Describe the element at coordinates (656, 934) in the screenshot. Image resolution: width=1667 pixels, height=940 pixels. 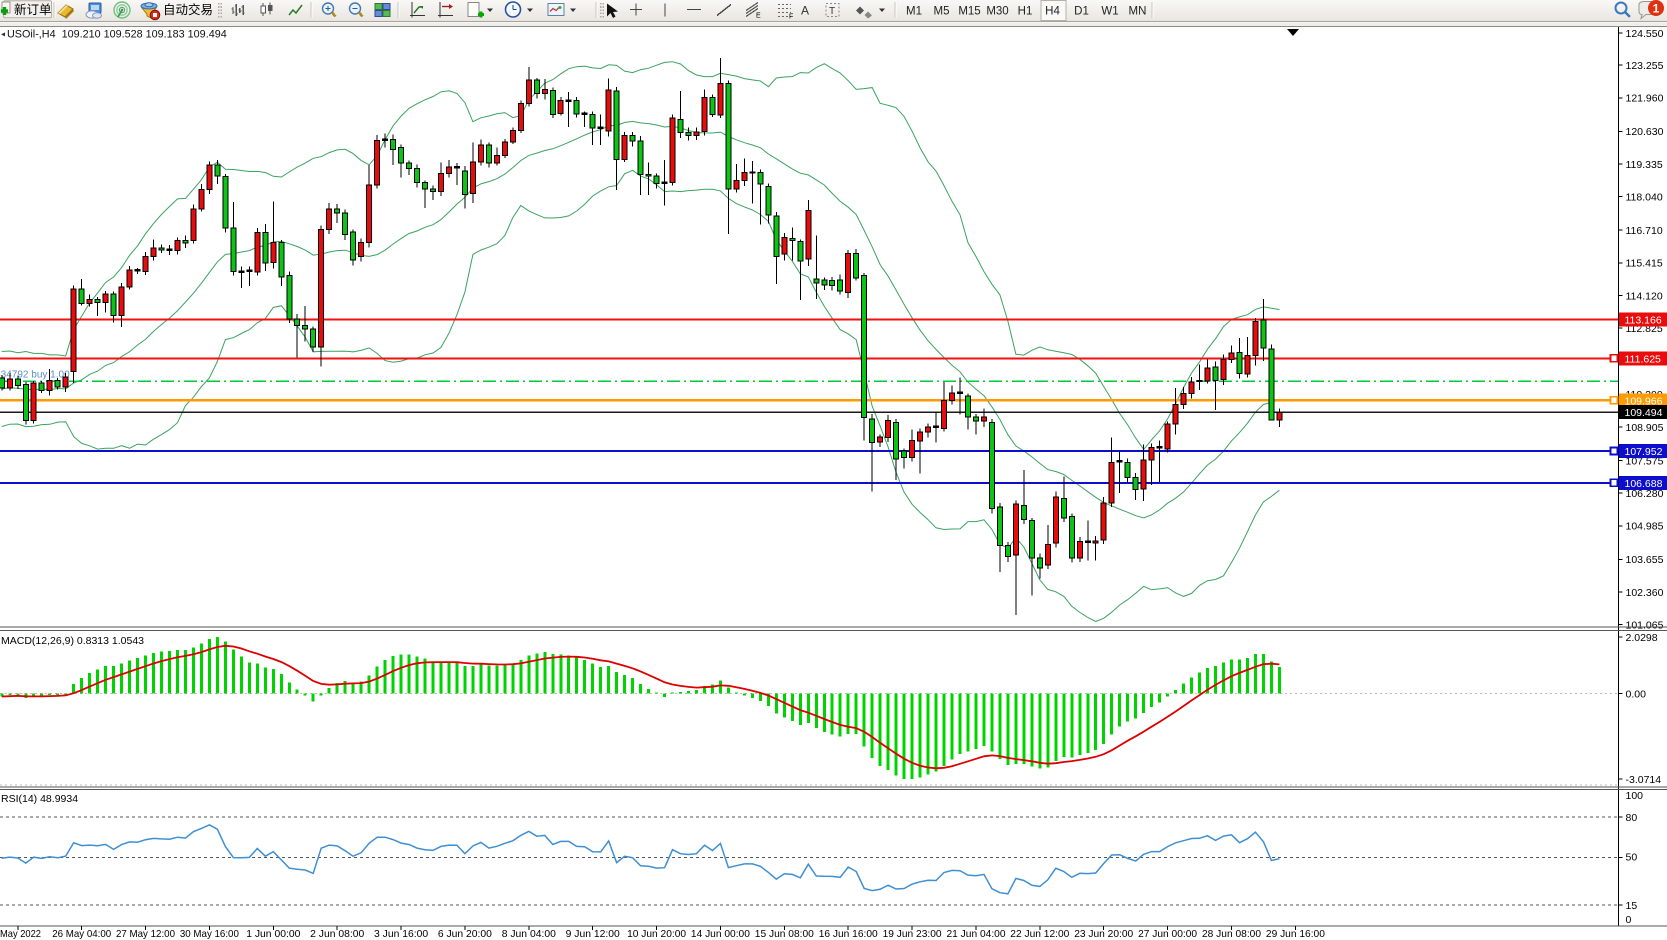
I see `svg-text: 10 Jun 20:00` at that location.